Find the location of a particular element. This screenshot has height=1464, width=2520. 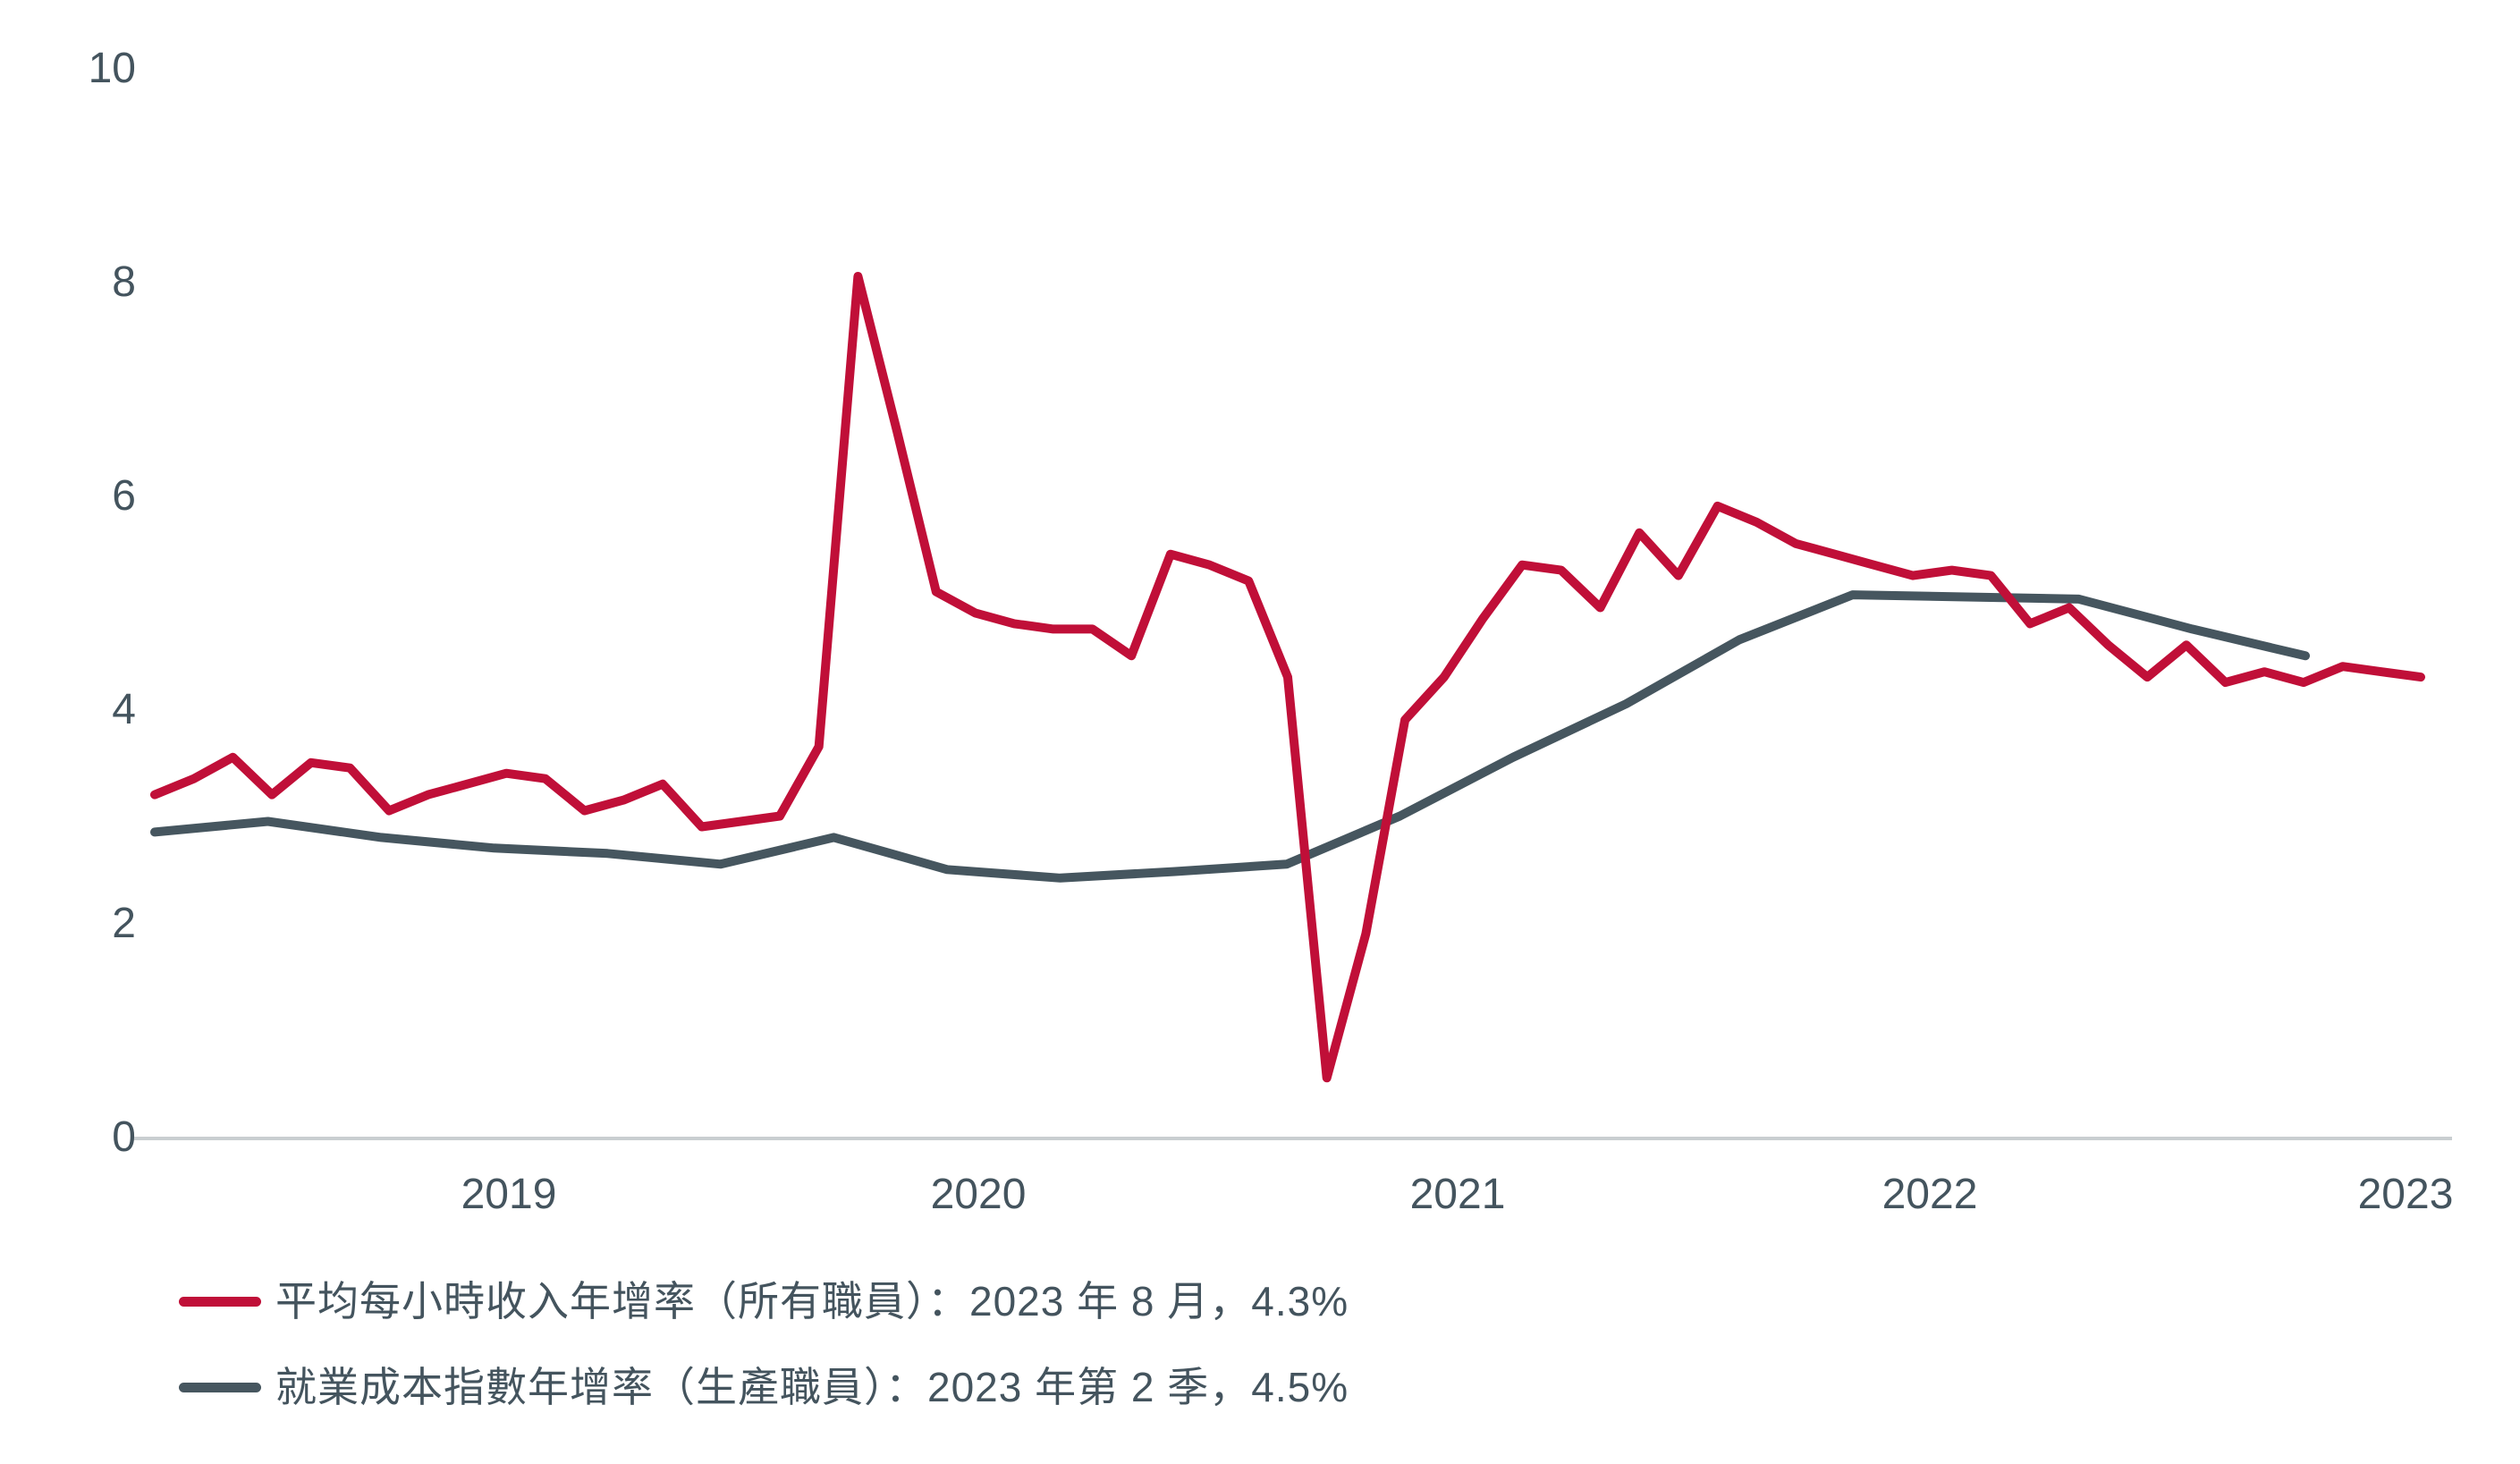

x-tick-2023: 2023 is located at coordinates (2406, 1194).